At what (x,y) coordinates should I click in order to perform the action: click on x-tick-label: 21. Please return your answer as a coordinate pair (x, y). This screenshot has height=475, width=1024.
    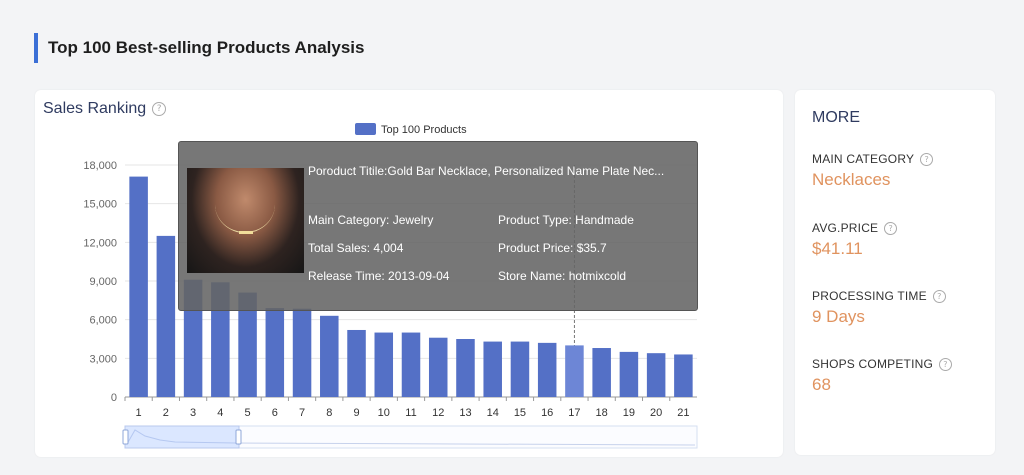
    Looking at the image, I should click on (683, 413).